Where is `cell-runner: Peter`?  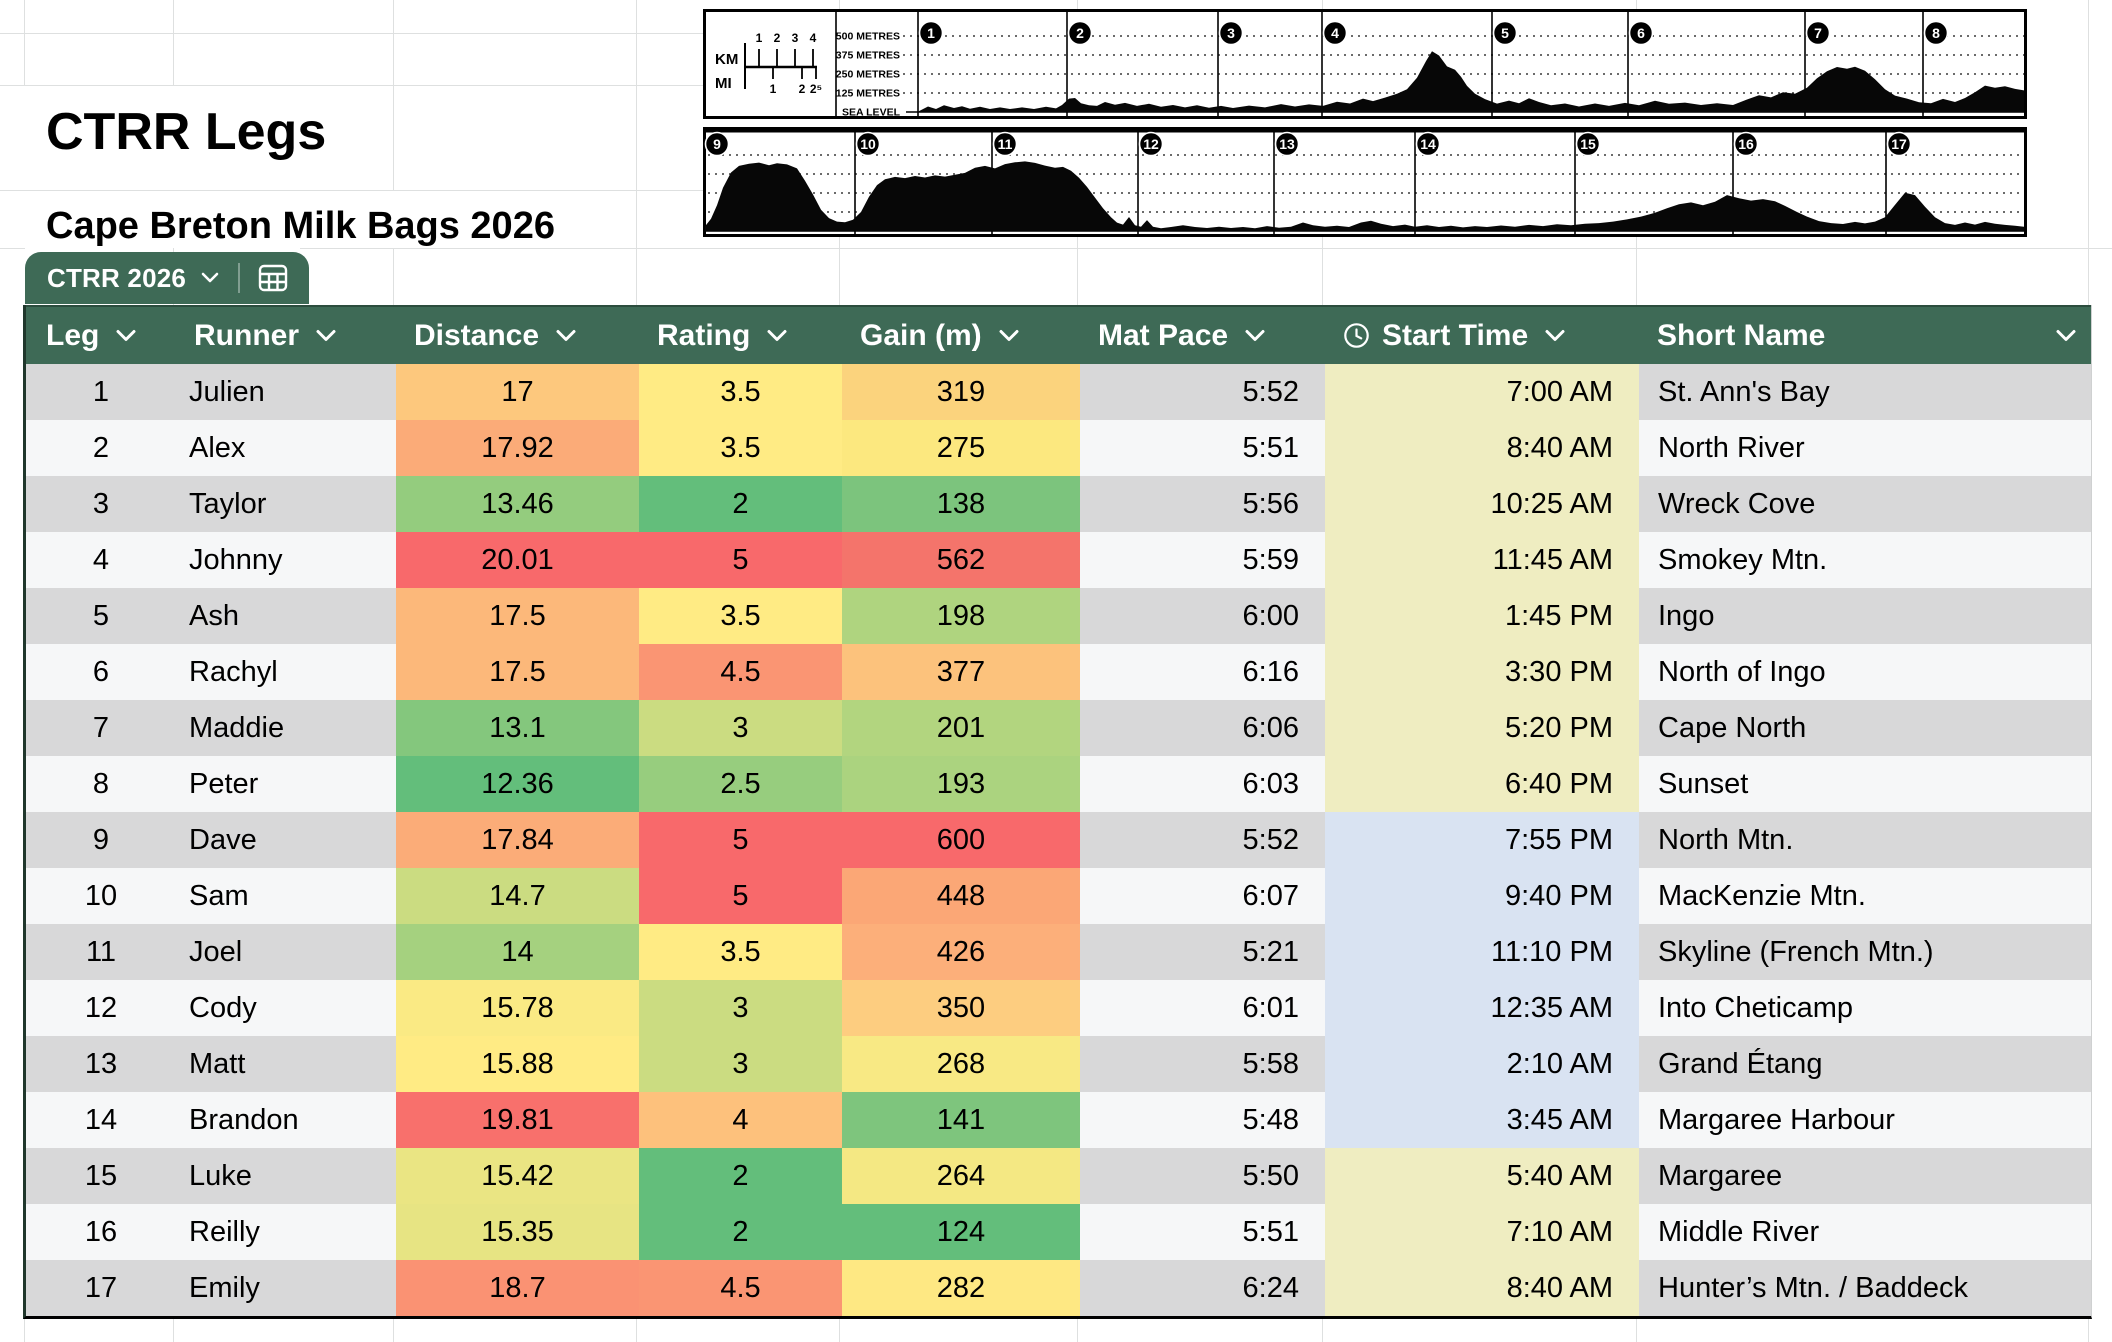
cell-runner: Peter is located at coordinates (286, 784).